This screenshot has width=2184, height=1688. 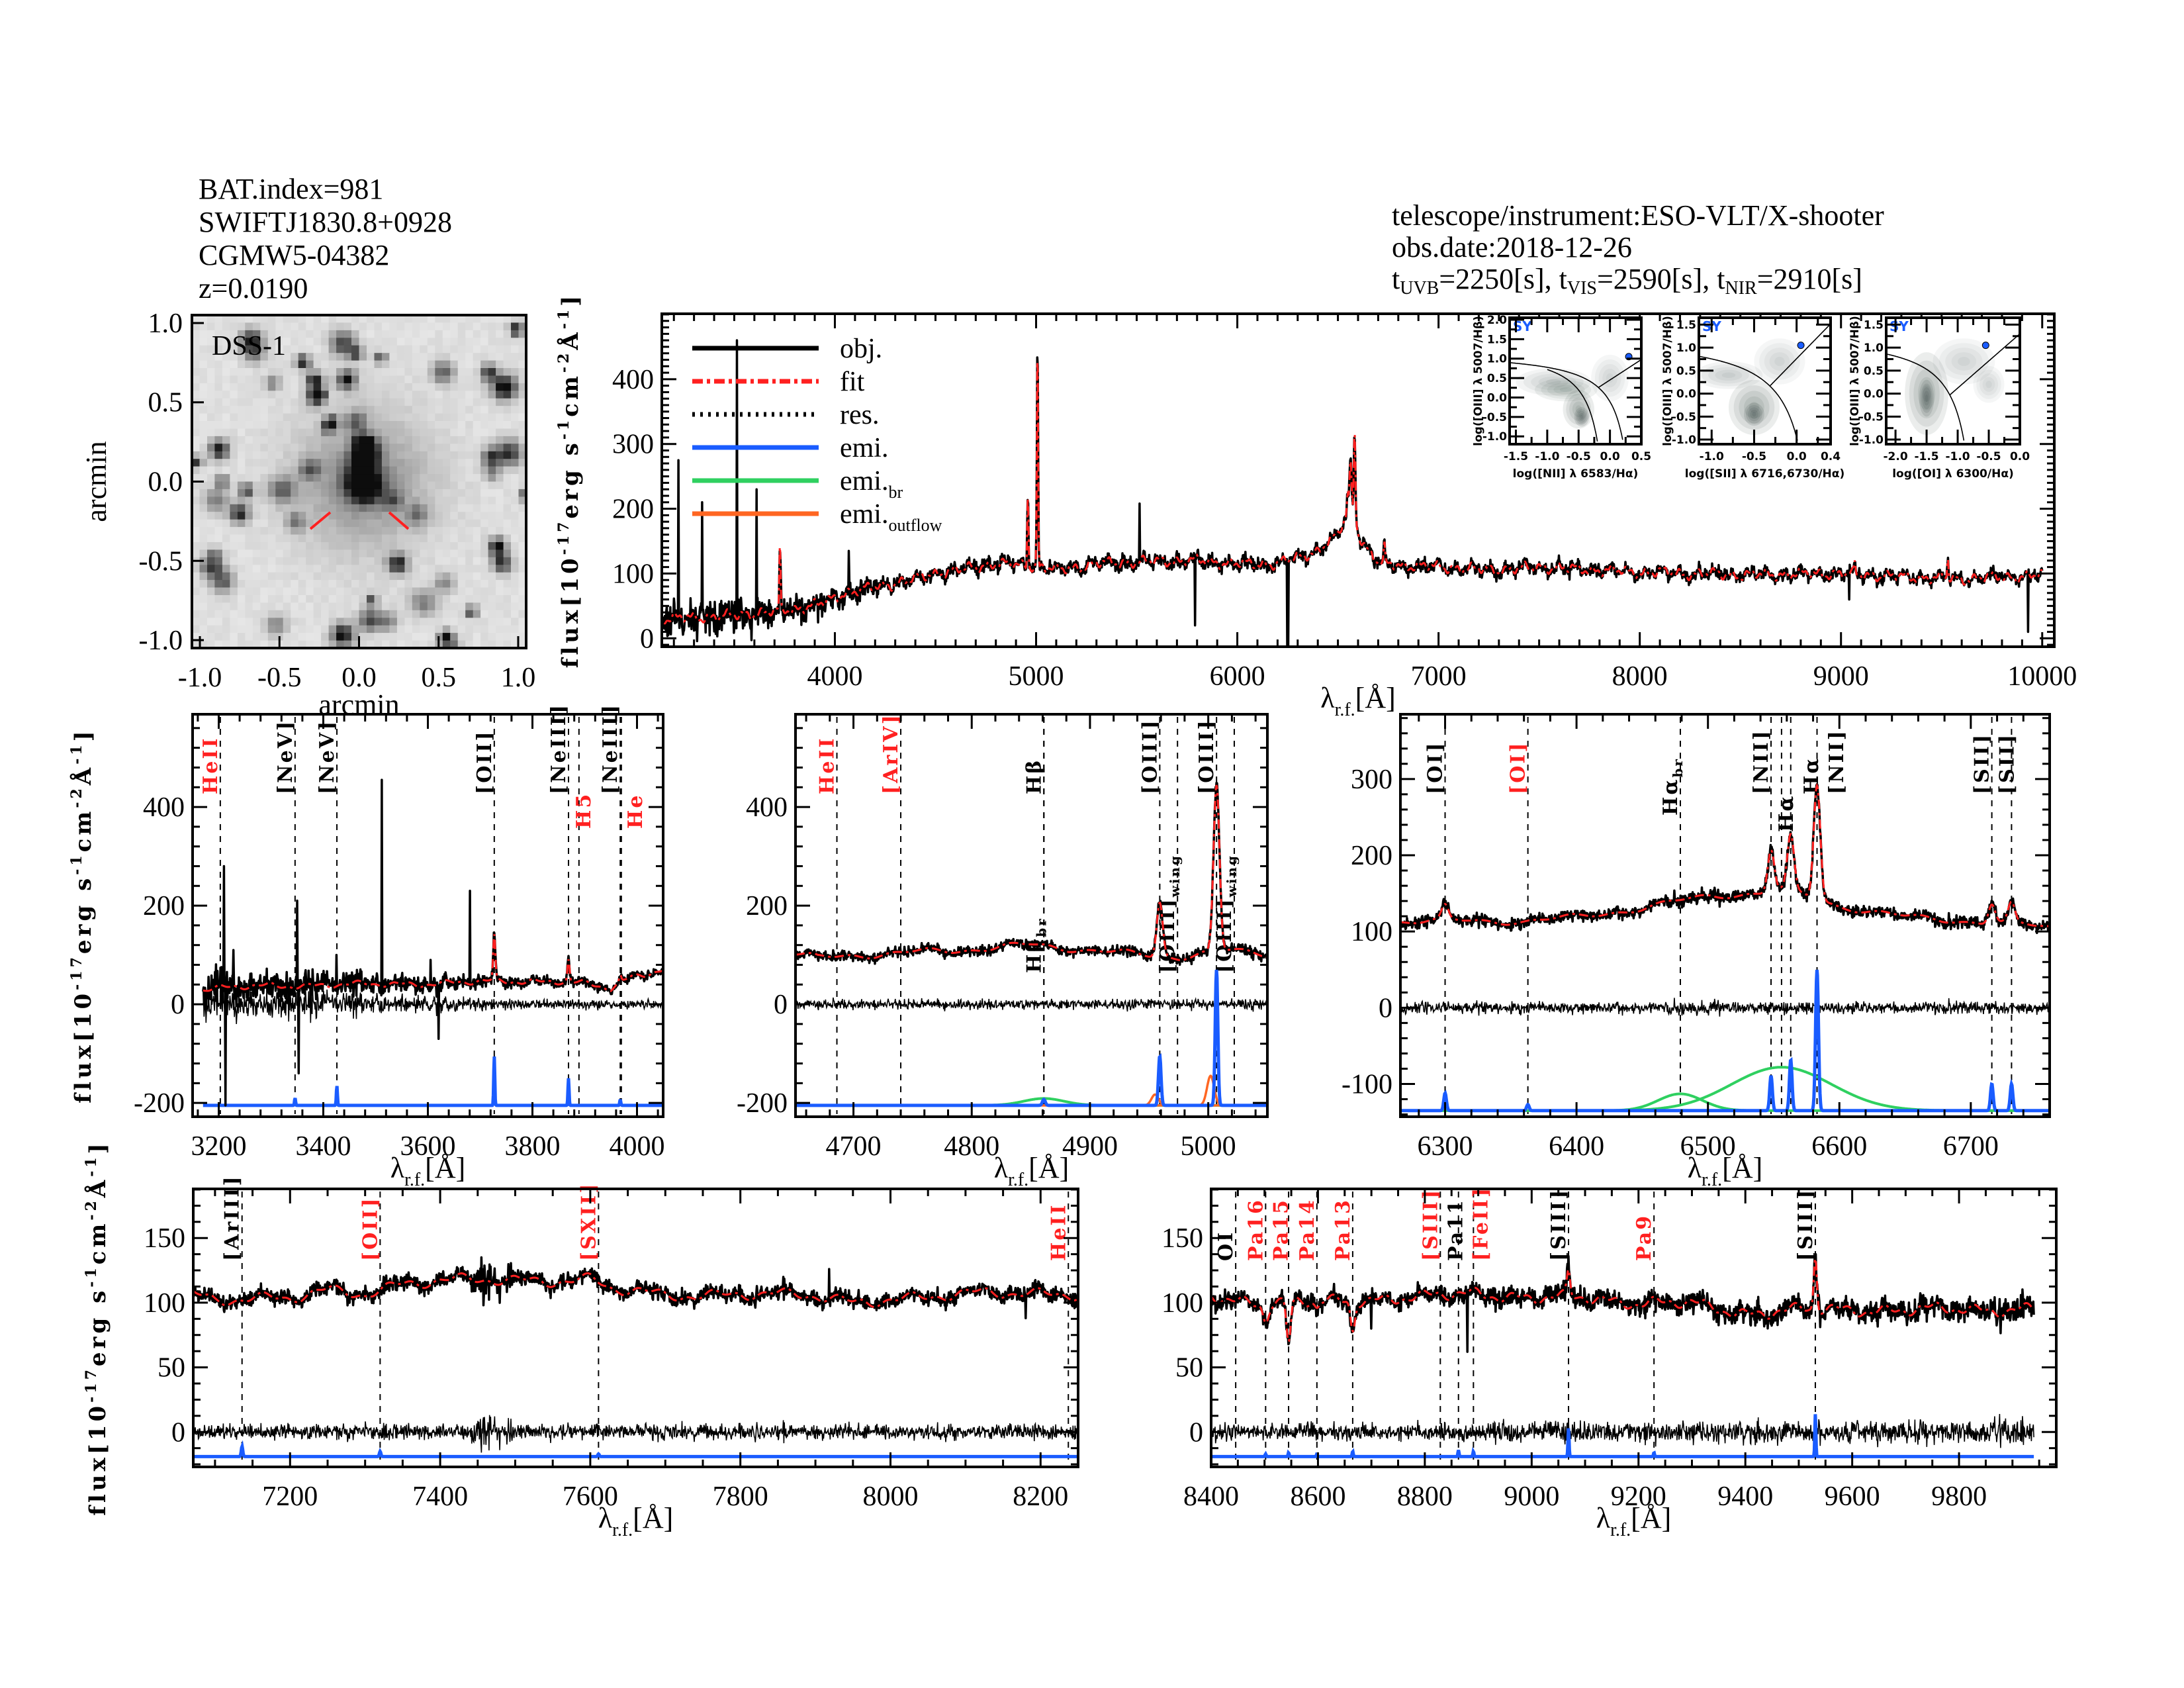 I want to click on line-marker-label: [OI], so click(x=1436, y=767).